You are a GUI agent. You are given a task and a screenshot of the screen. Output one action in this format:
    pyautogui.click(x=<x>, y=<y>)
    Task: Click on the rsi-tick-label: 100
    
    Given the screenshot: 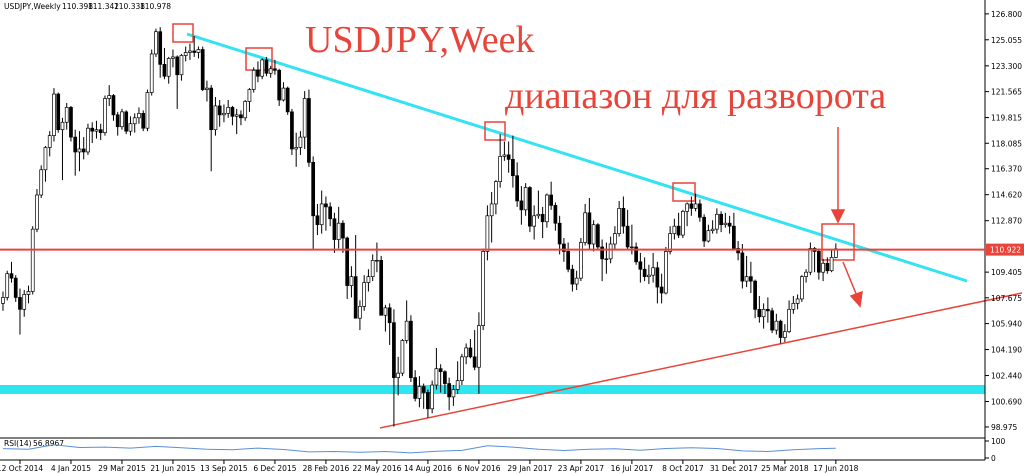 What is the action you would take?
    pyautogui.click(x=998, y=441)
    